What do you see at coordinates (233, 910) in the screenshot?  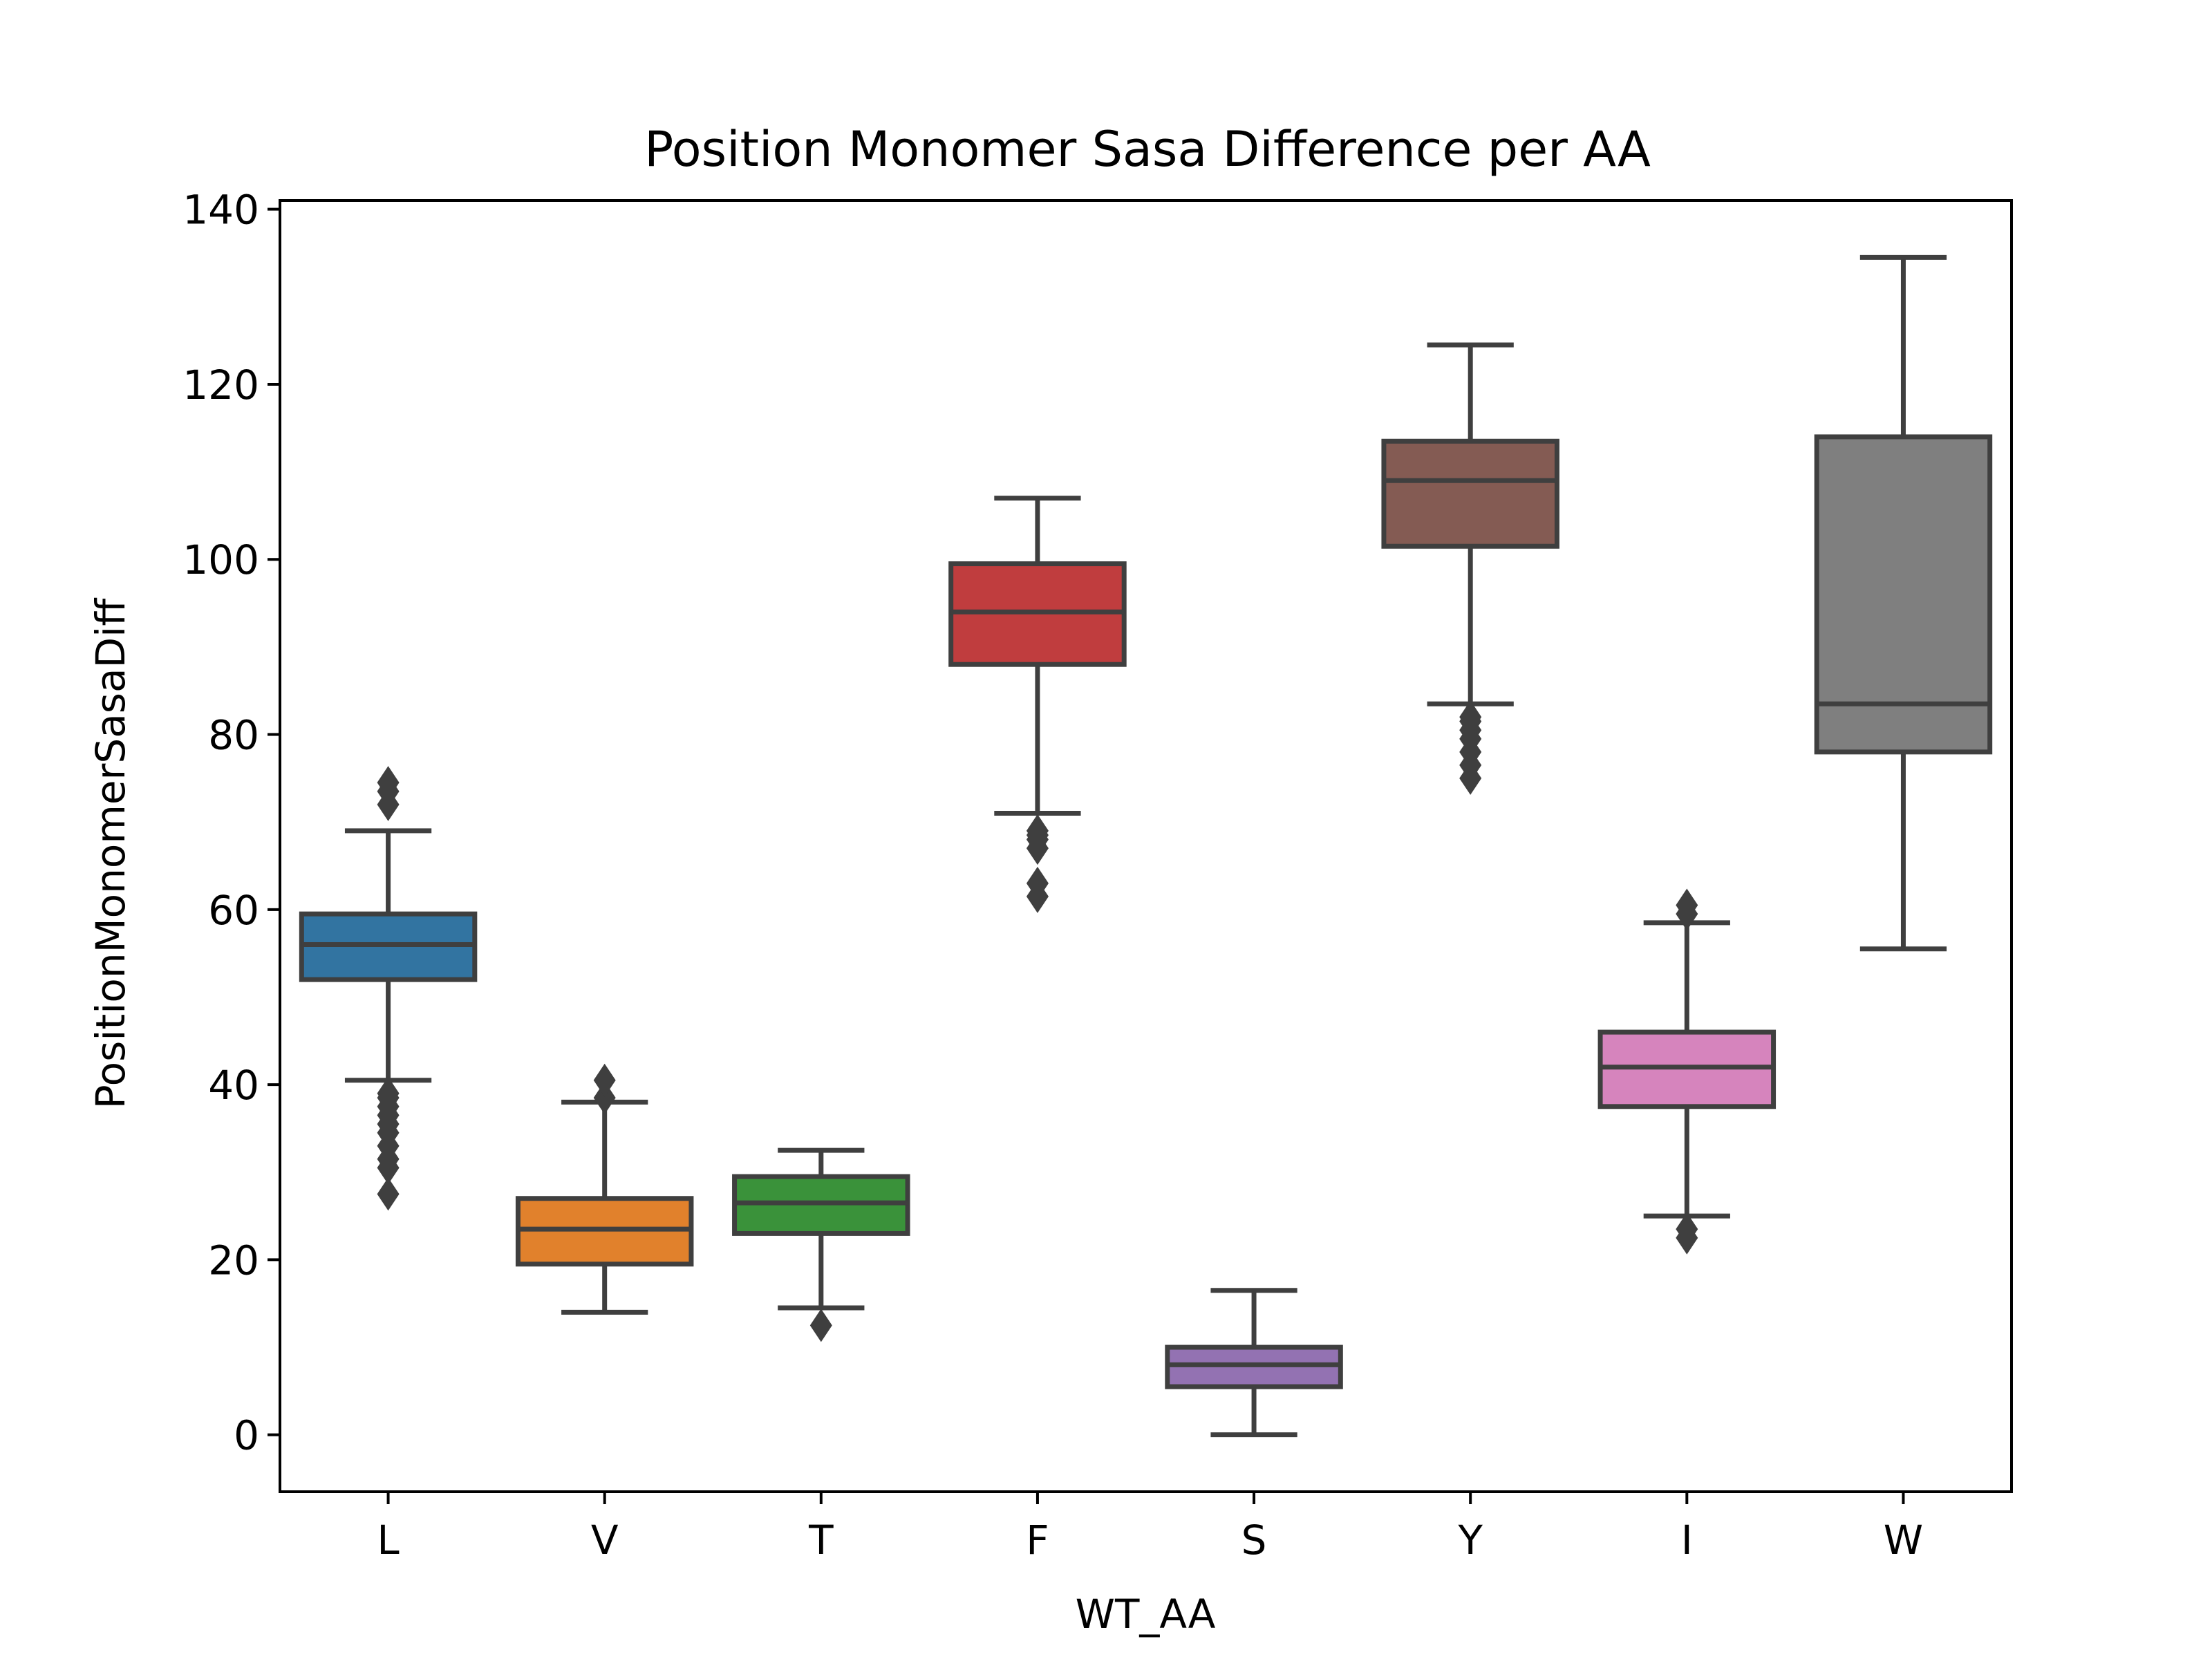 I see `y-tick-label: 60` at bounding box center [233, 910].